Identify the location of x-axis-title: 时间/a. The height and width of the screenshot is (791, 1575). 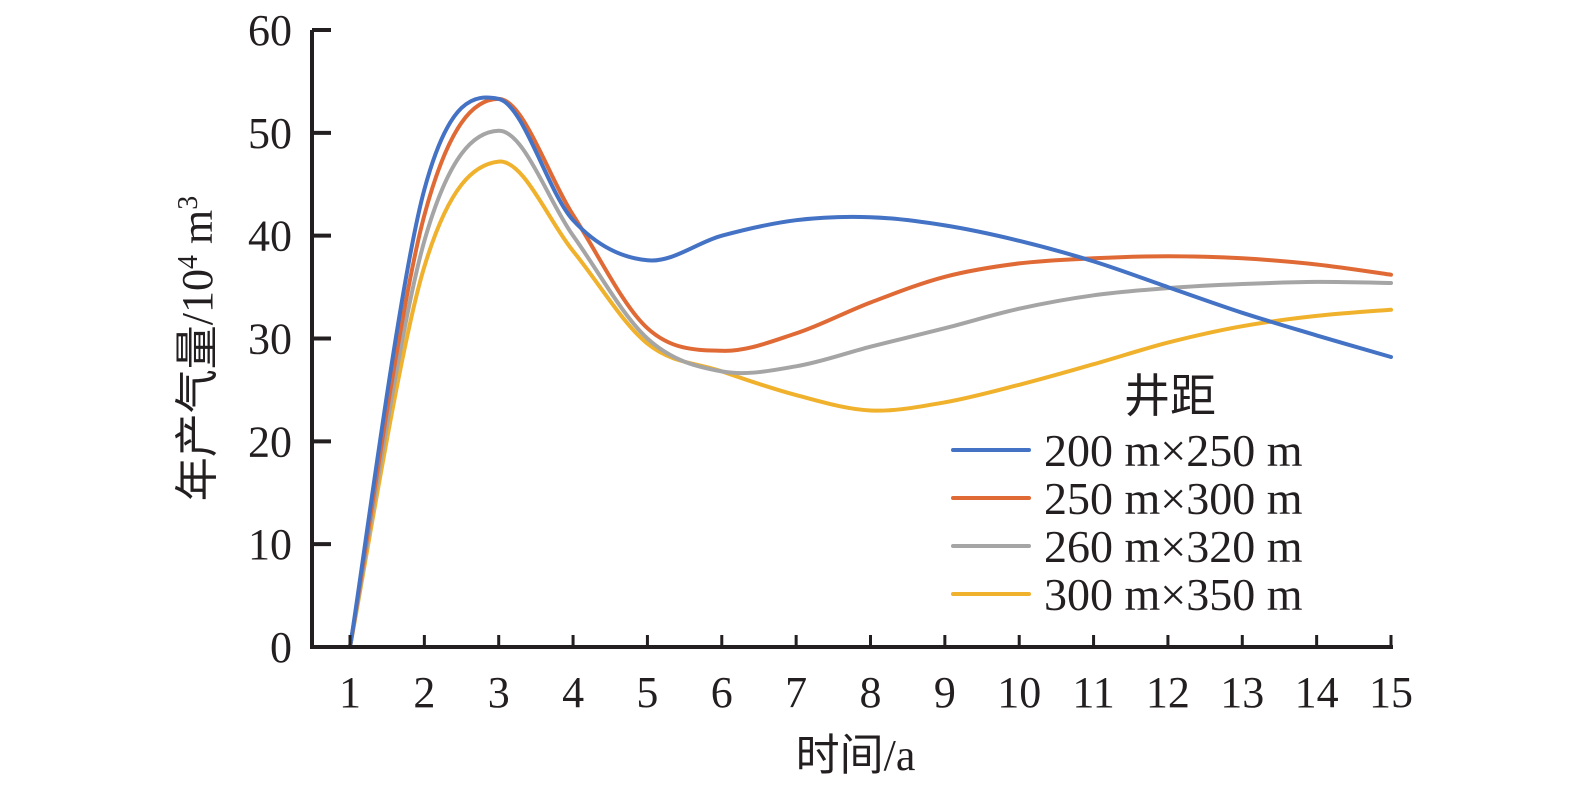
(856, 755).